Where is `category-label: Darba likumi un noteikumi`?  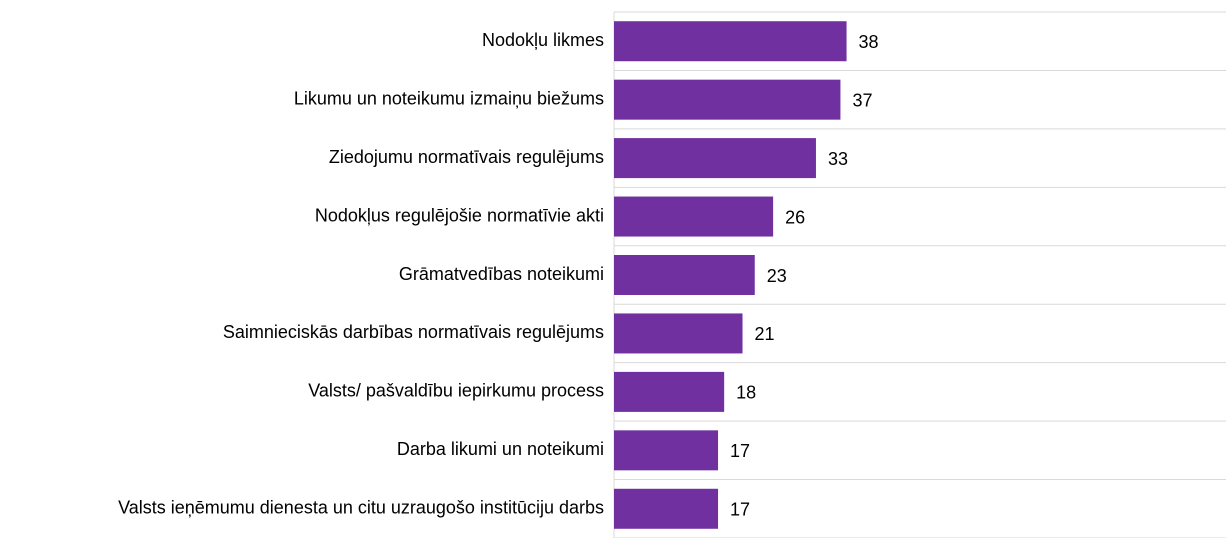 category-label: Darba likumi un noteikumi is located at coordinates (500, 449).